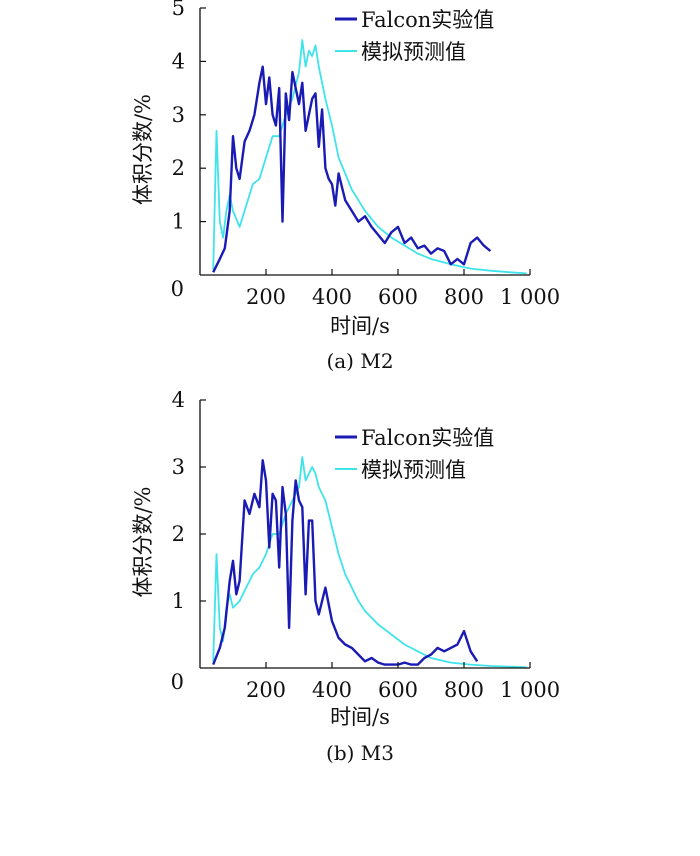 The height and width of the screenshot is (856, 700). What do you see at coordinates (360, 753) in the screenshot?
I see `panel-caption: (b) M3` at bounding box center [360, 753].